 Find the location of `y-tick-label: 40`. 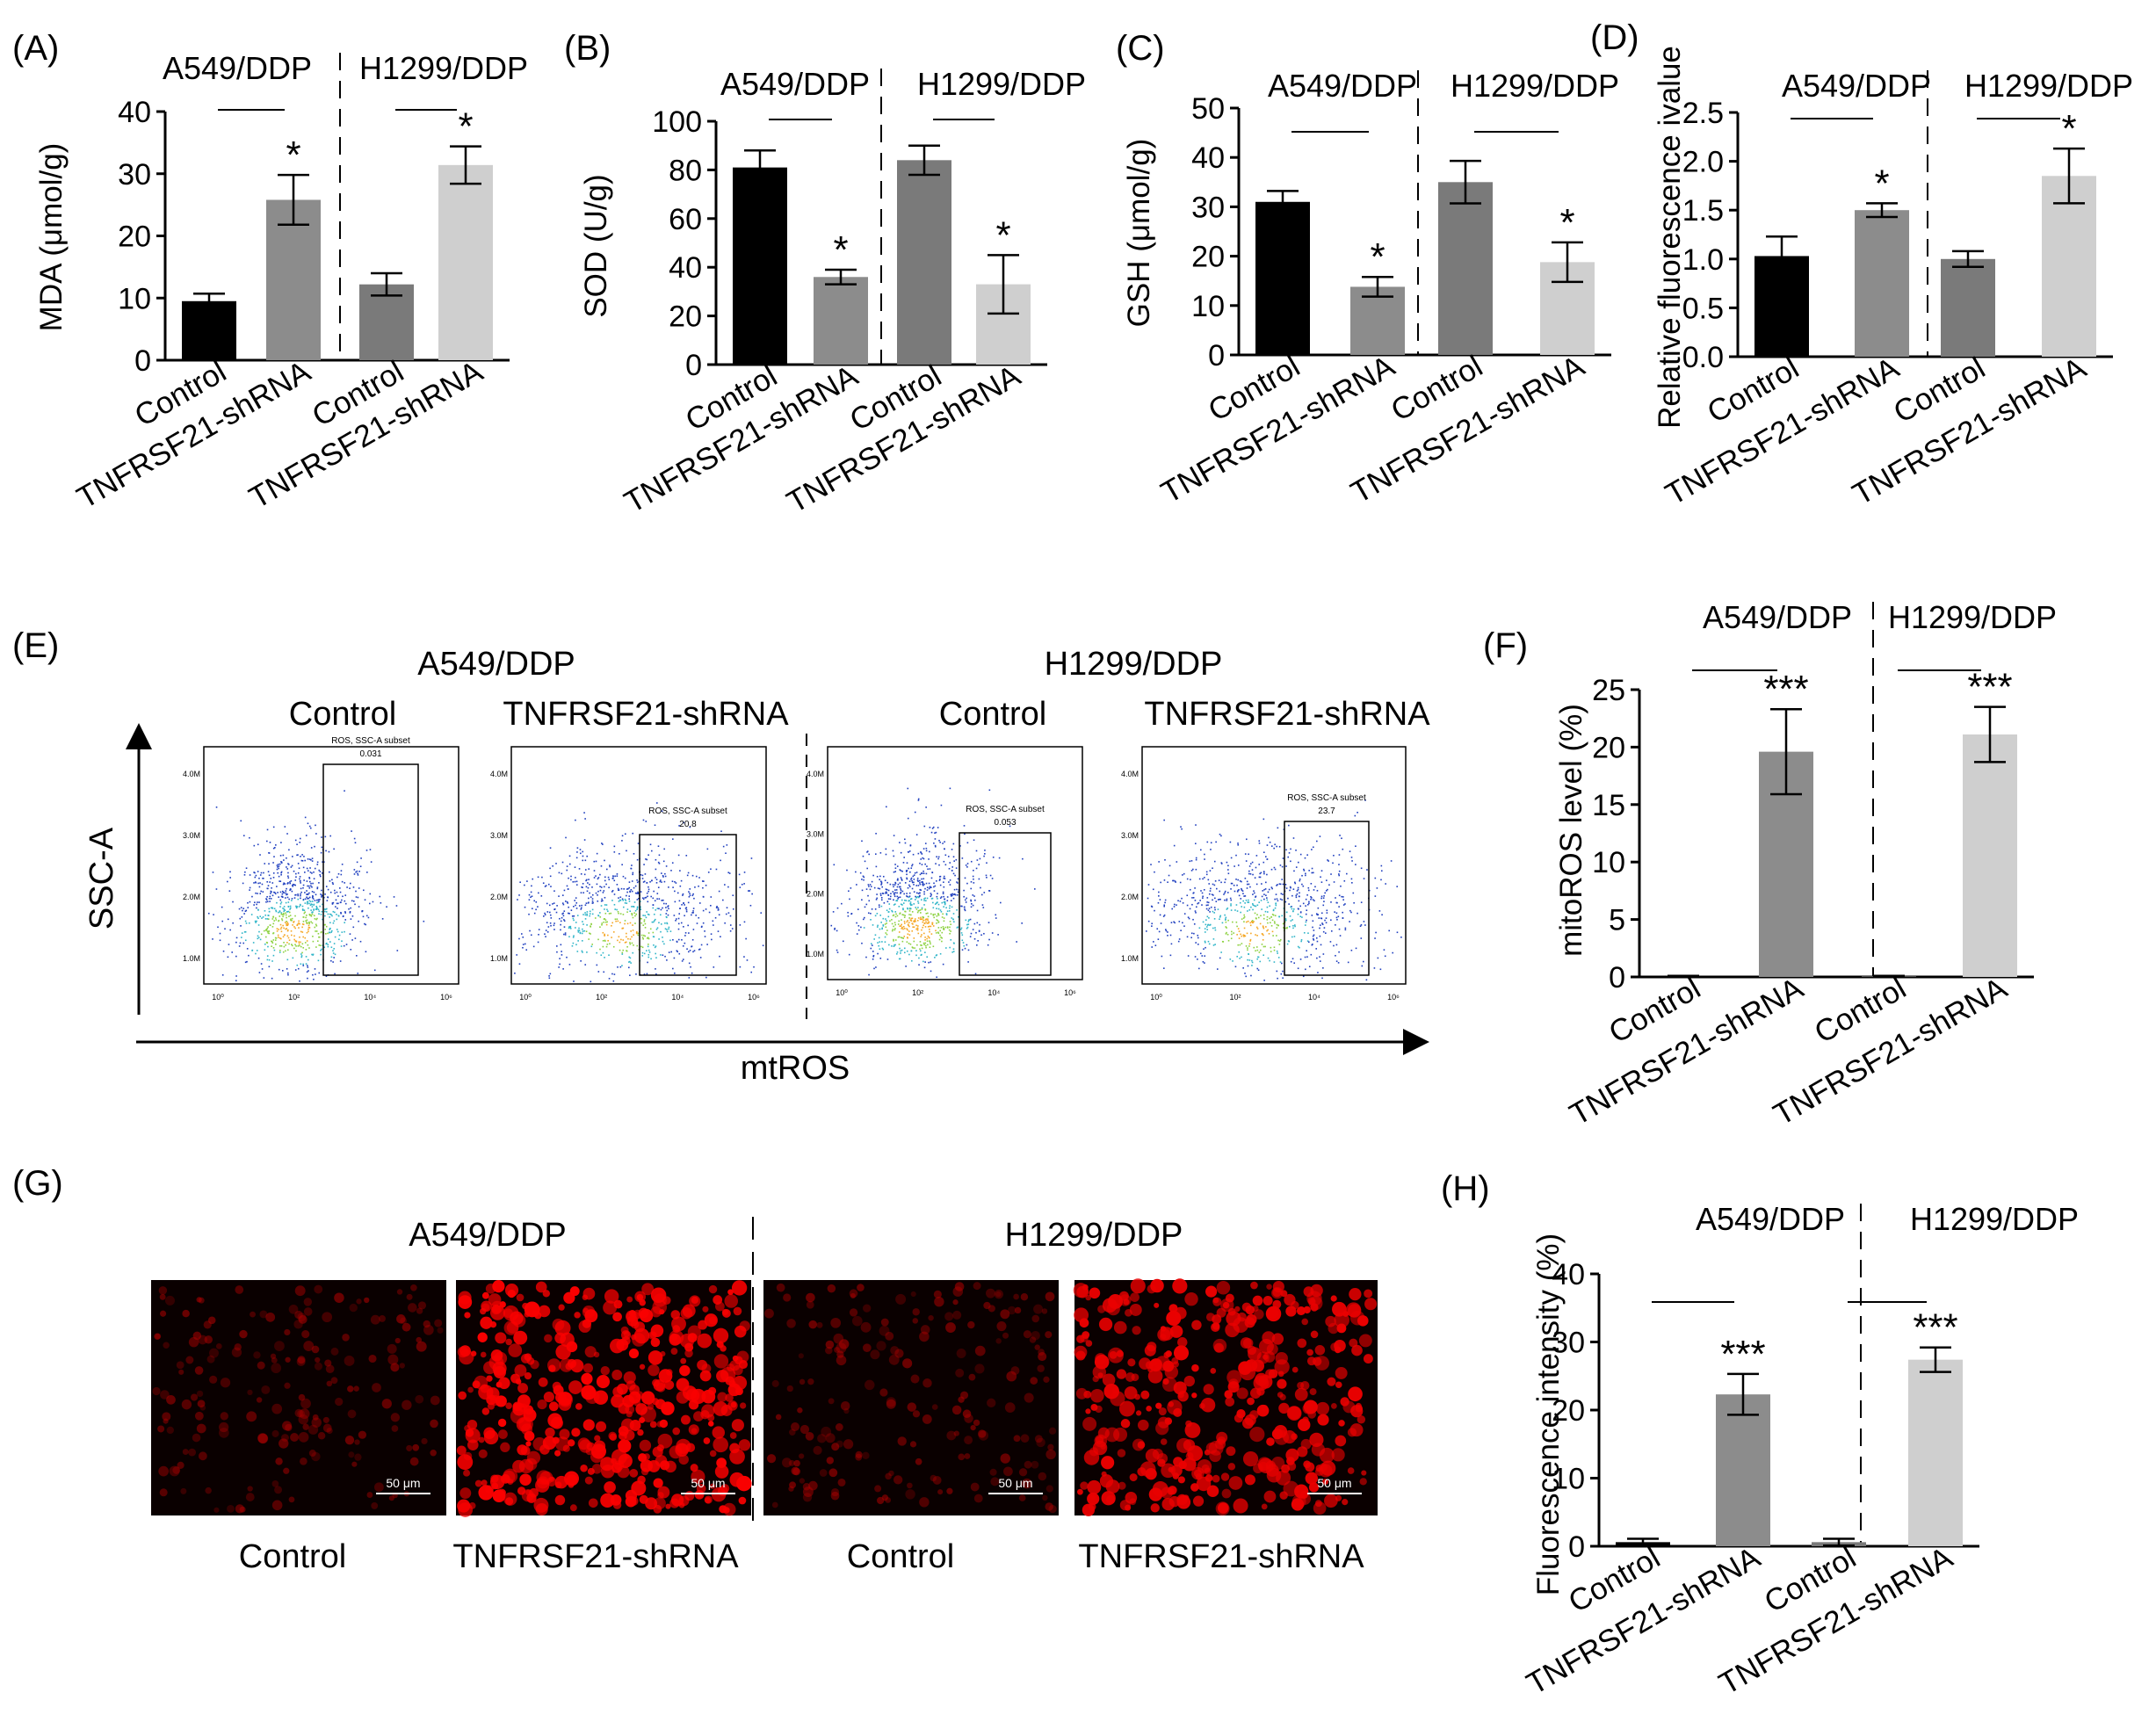

y-tick-label: 40 is located at coordinates (686, 268).